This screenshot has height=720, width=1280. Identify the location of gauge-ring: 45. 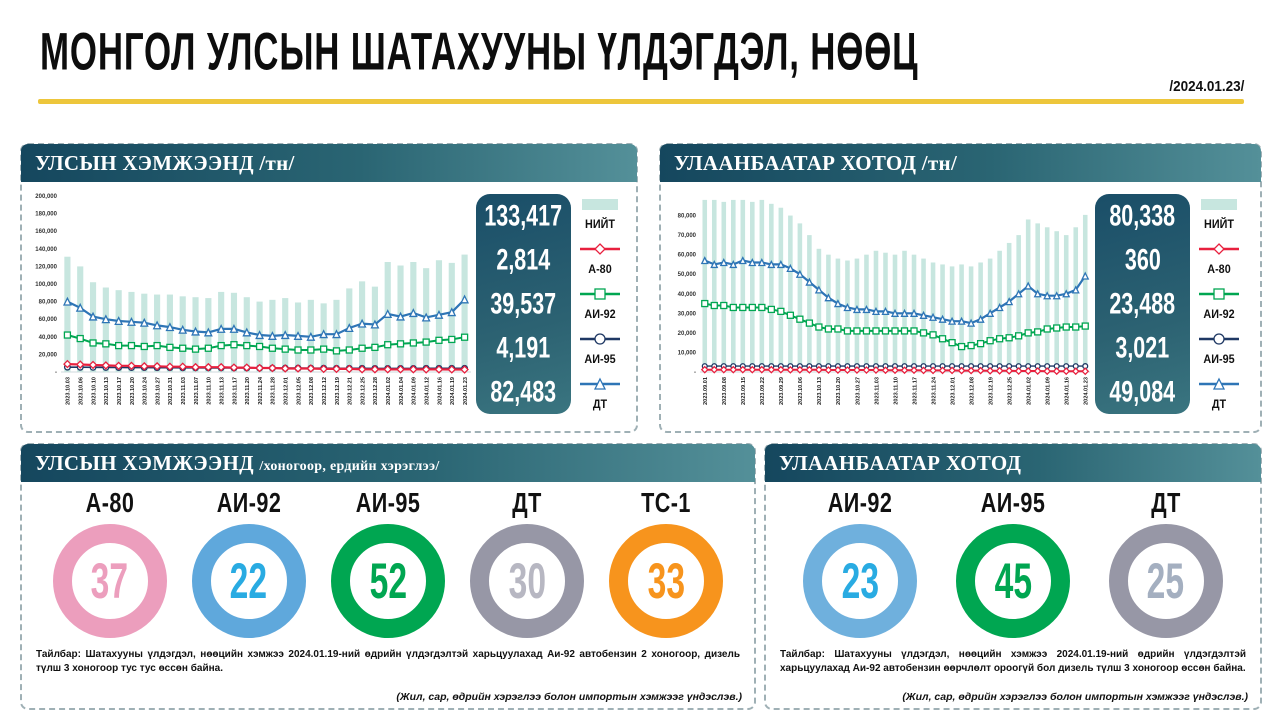
(1012, 581).